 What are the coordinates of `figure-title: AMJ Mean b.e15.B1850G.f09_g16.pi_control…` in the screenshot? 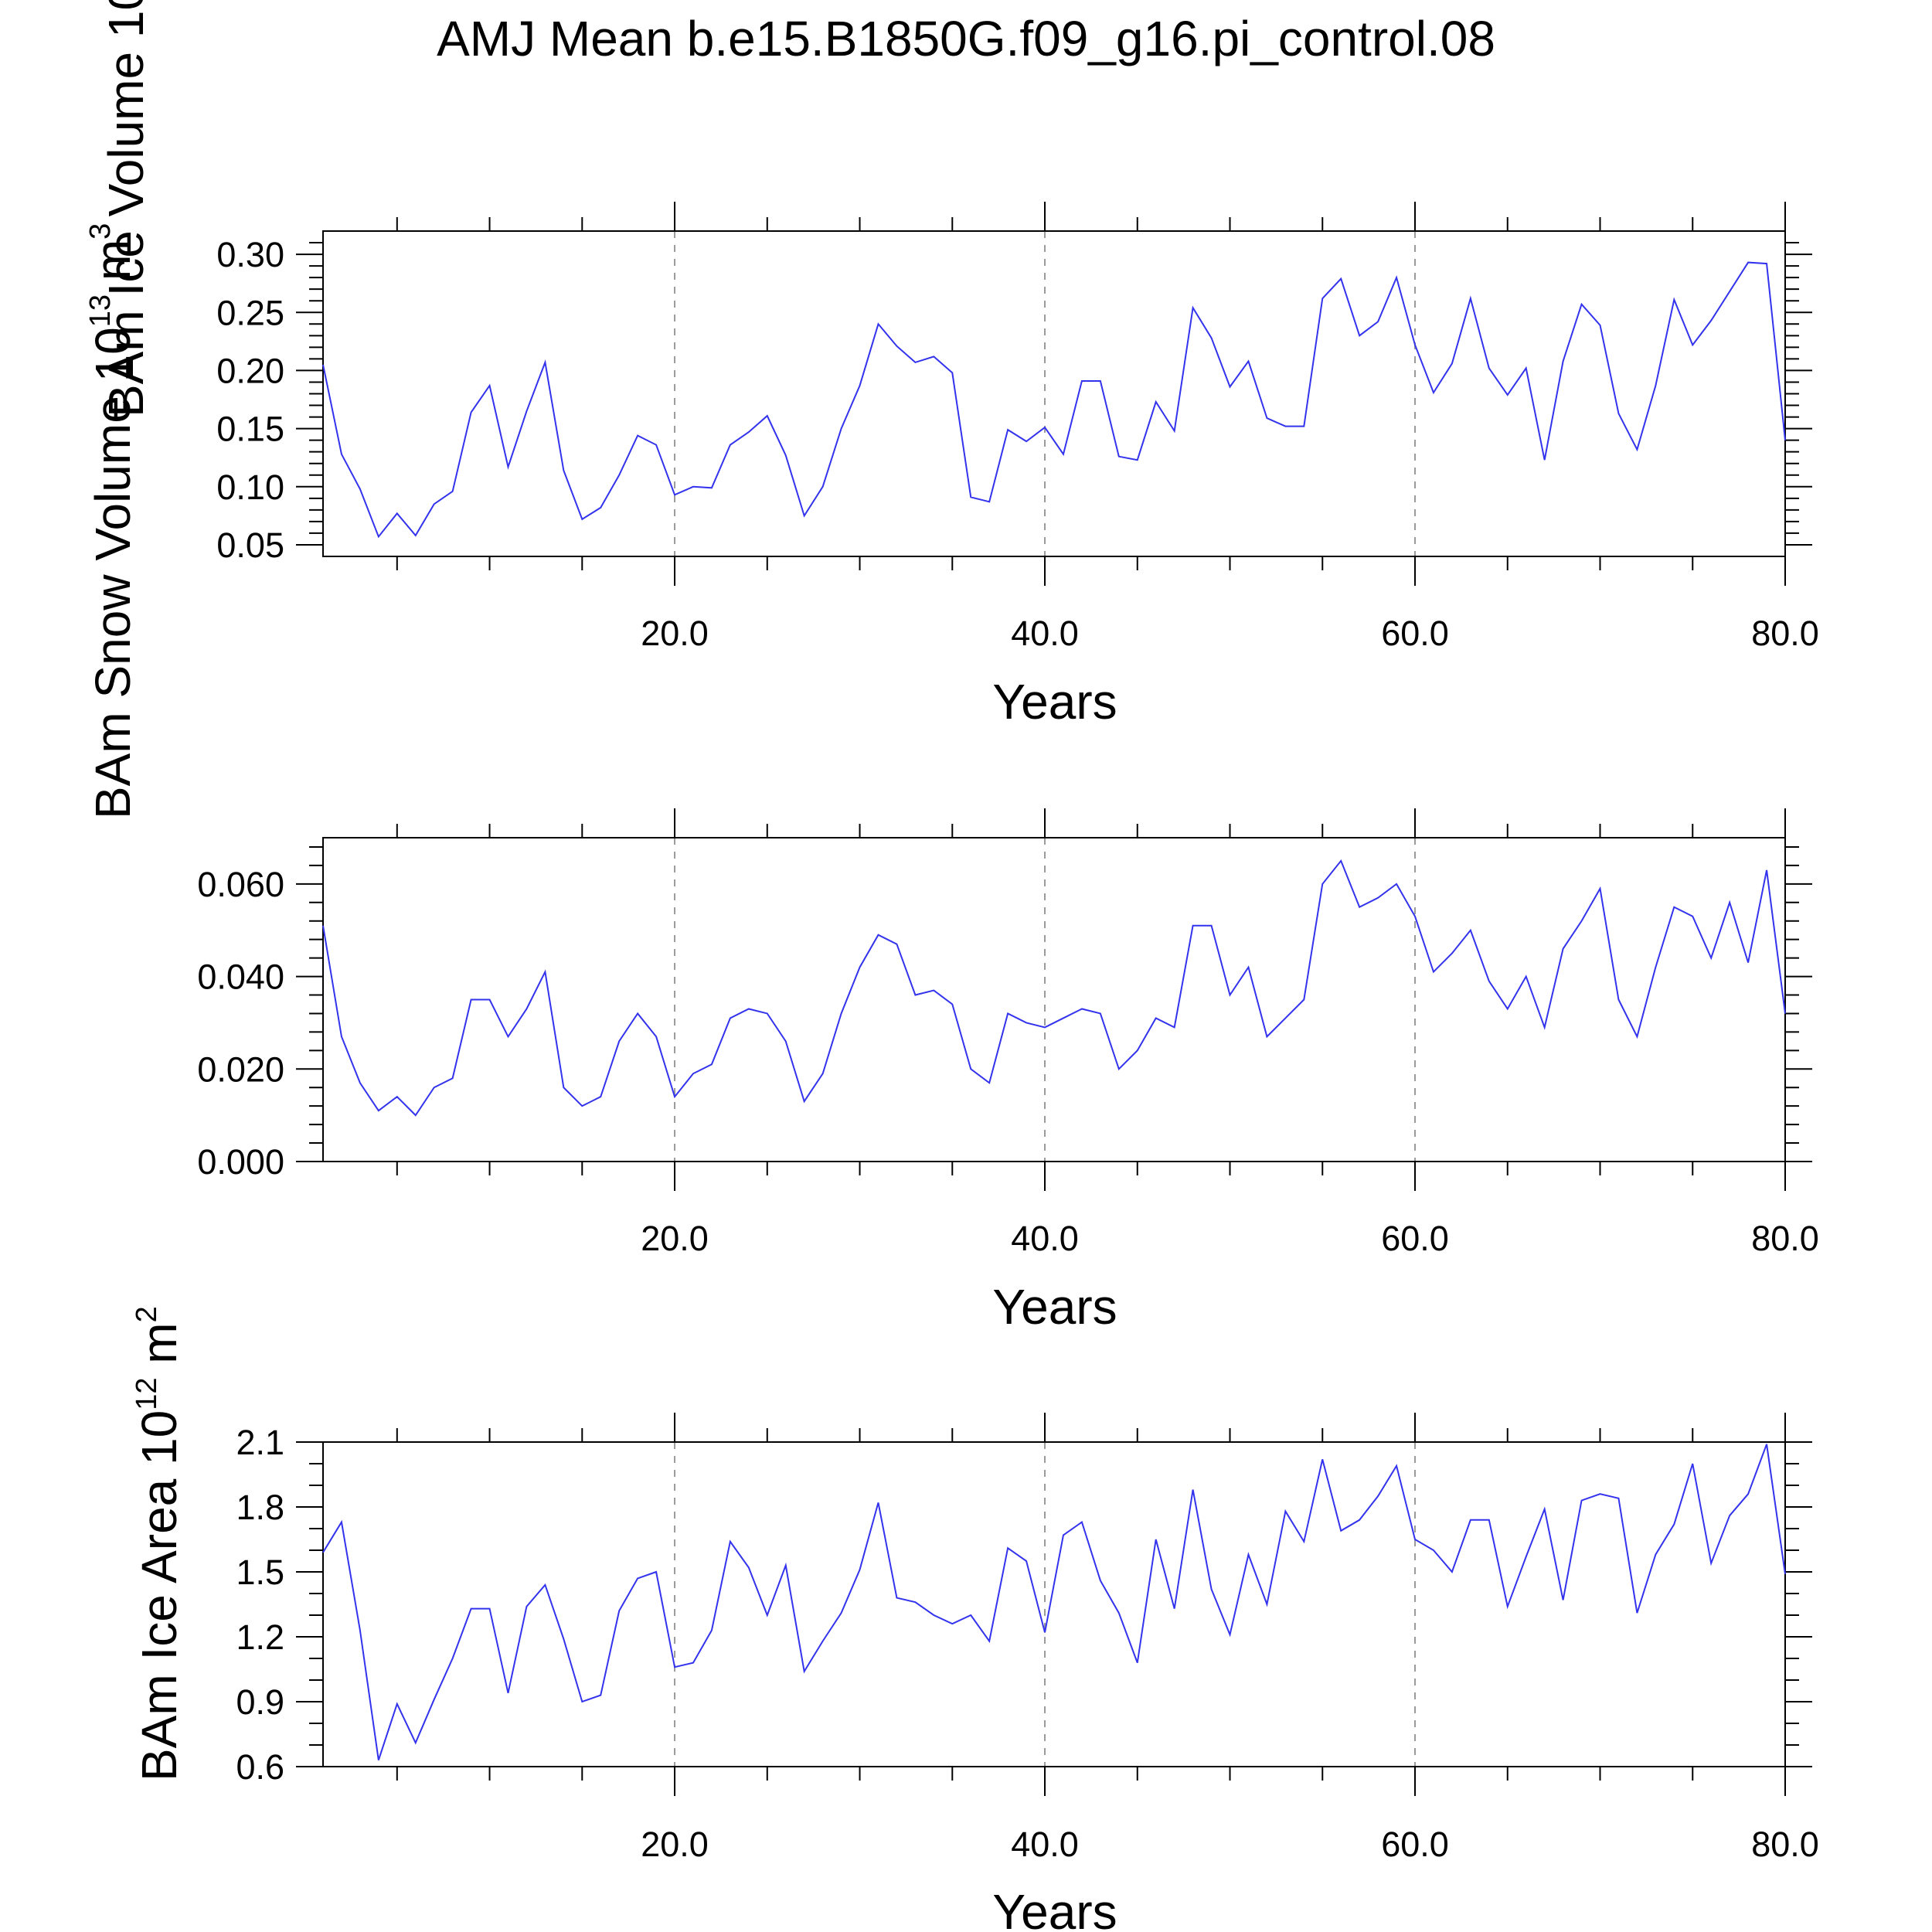 It's located at (966, 39).